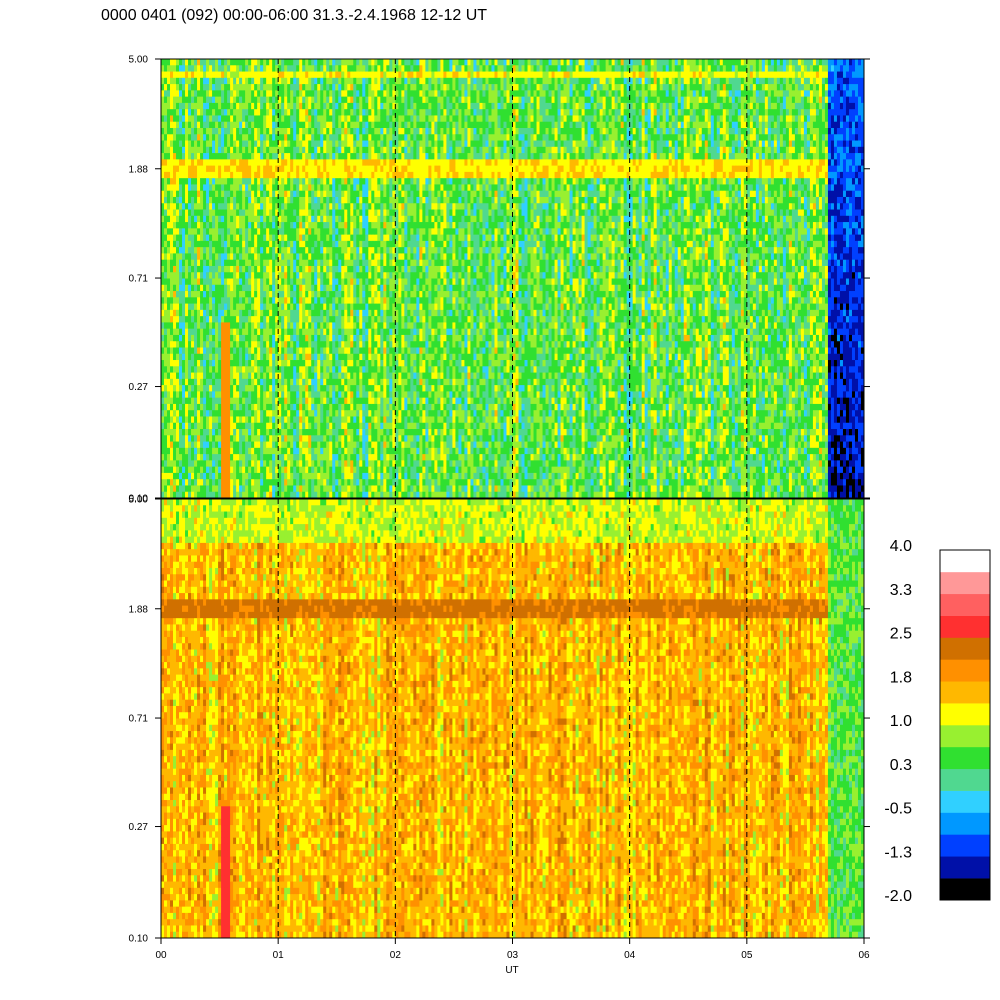 This screenshot has height=1000, width=1000. I want to click on colorbar: 4.0 3.3 2.5 1.8 1.0 0.3 -0.5 -1.3 -2.0, so click(937, 721).